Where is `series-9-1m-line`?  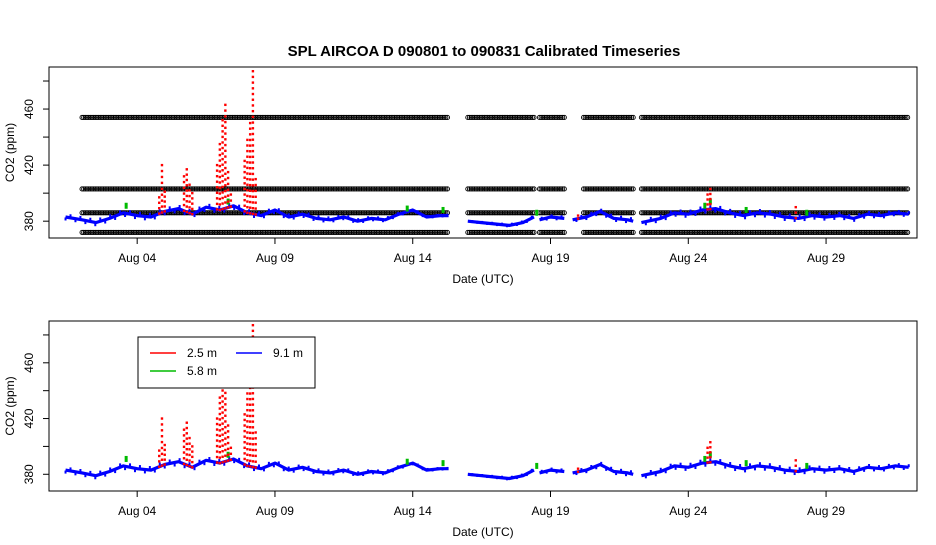
series-9-1m-line is located at coordinates (257, 467).